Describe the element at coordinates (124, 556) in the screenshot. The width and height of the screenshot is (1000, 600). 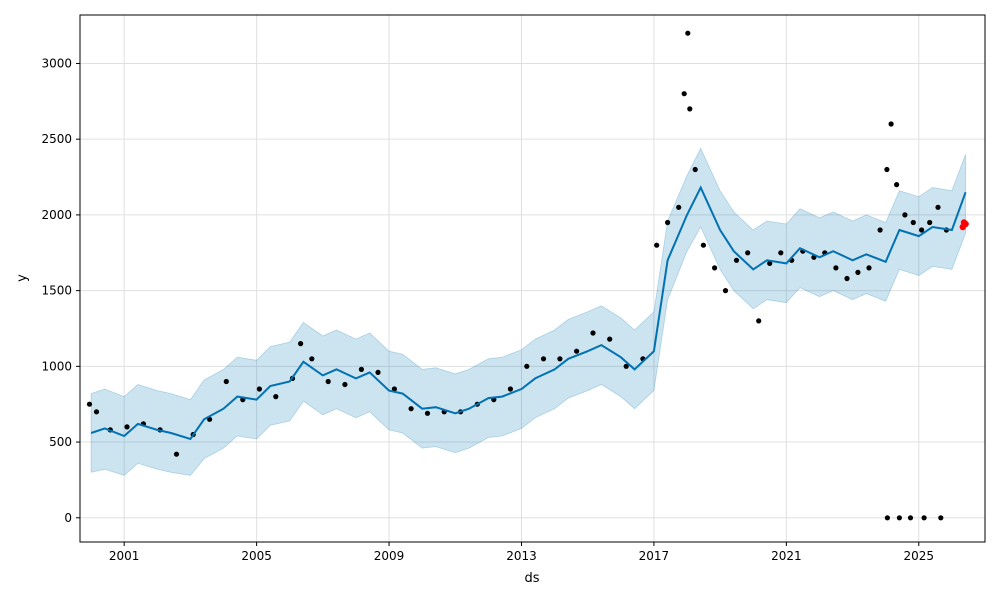
I see `x-tick-label: 2001` at that location.